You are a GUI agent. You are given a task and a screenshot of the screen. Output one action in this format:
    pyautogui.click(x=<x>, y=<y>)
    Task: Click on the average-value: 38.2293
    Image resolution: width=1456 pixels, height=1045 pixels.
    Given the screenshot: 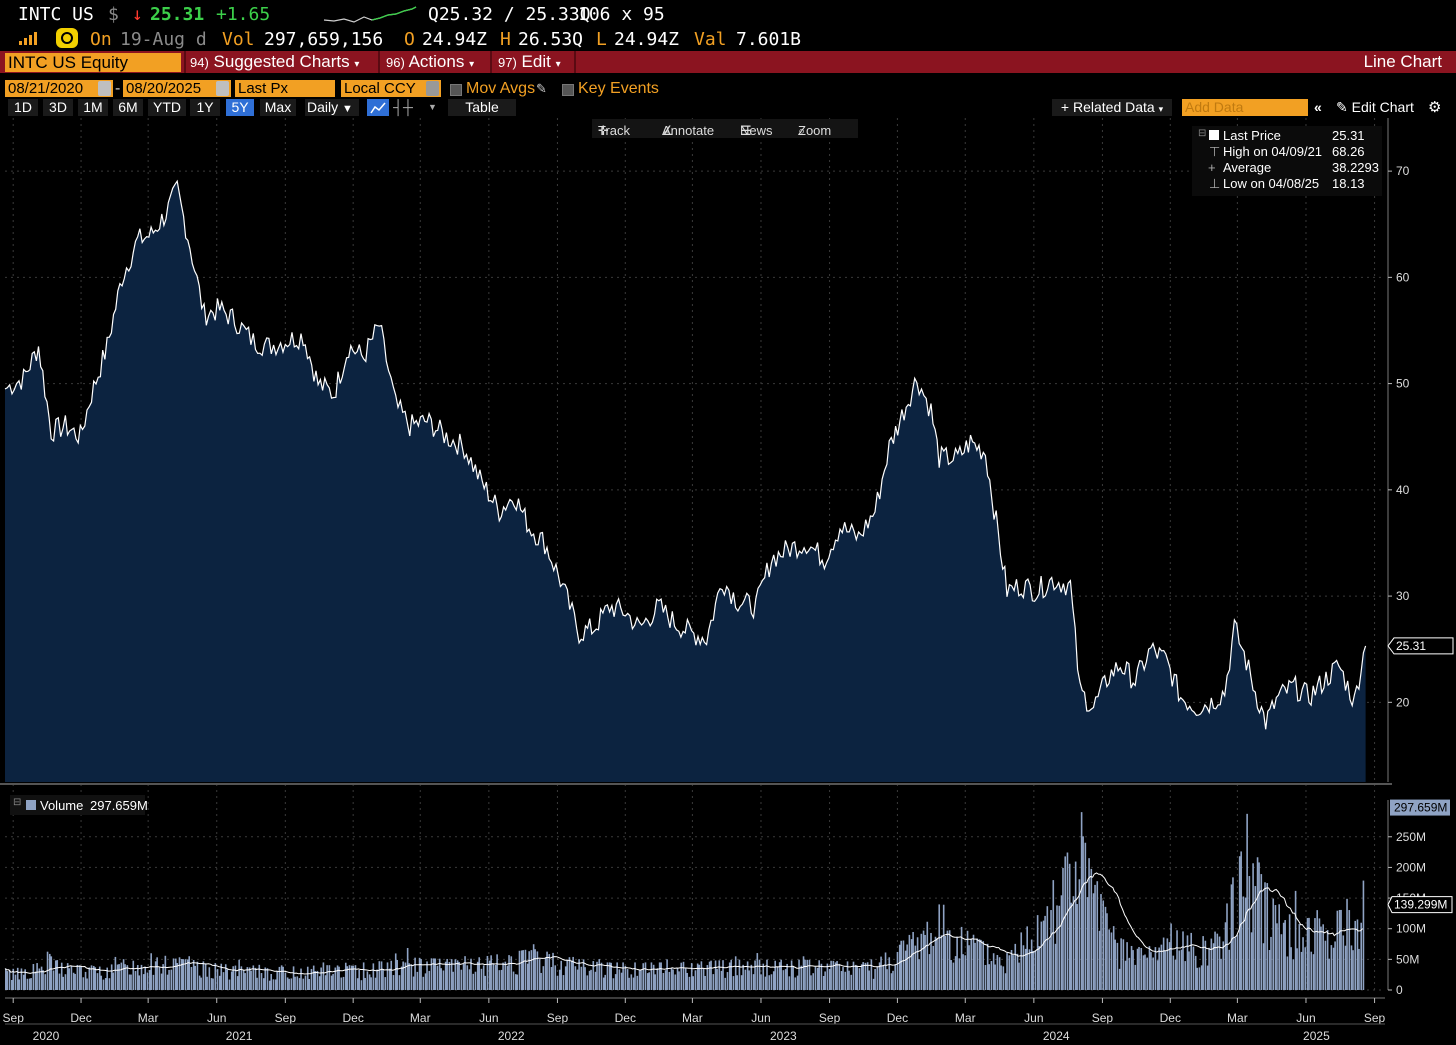 What is the action you would take?
    pyautogui.click(x=1355, y=167)
    